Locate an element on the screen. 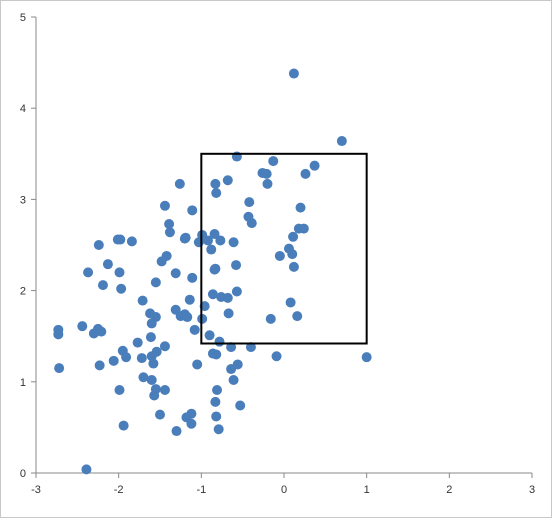  x-tick-label: -2 is located at coordinates (119, 490).